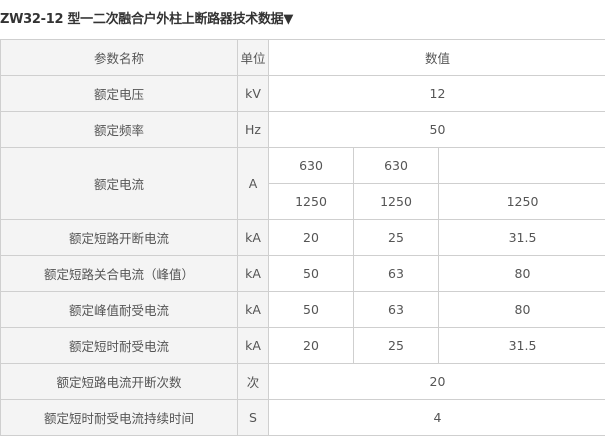 This screenshot has height=440, width=605. I want to click on param-cell: 额定峰值耐受电流, so click(119, 309).